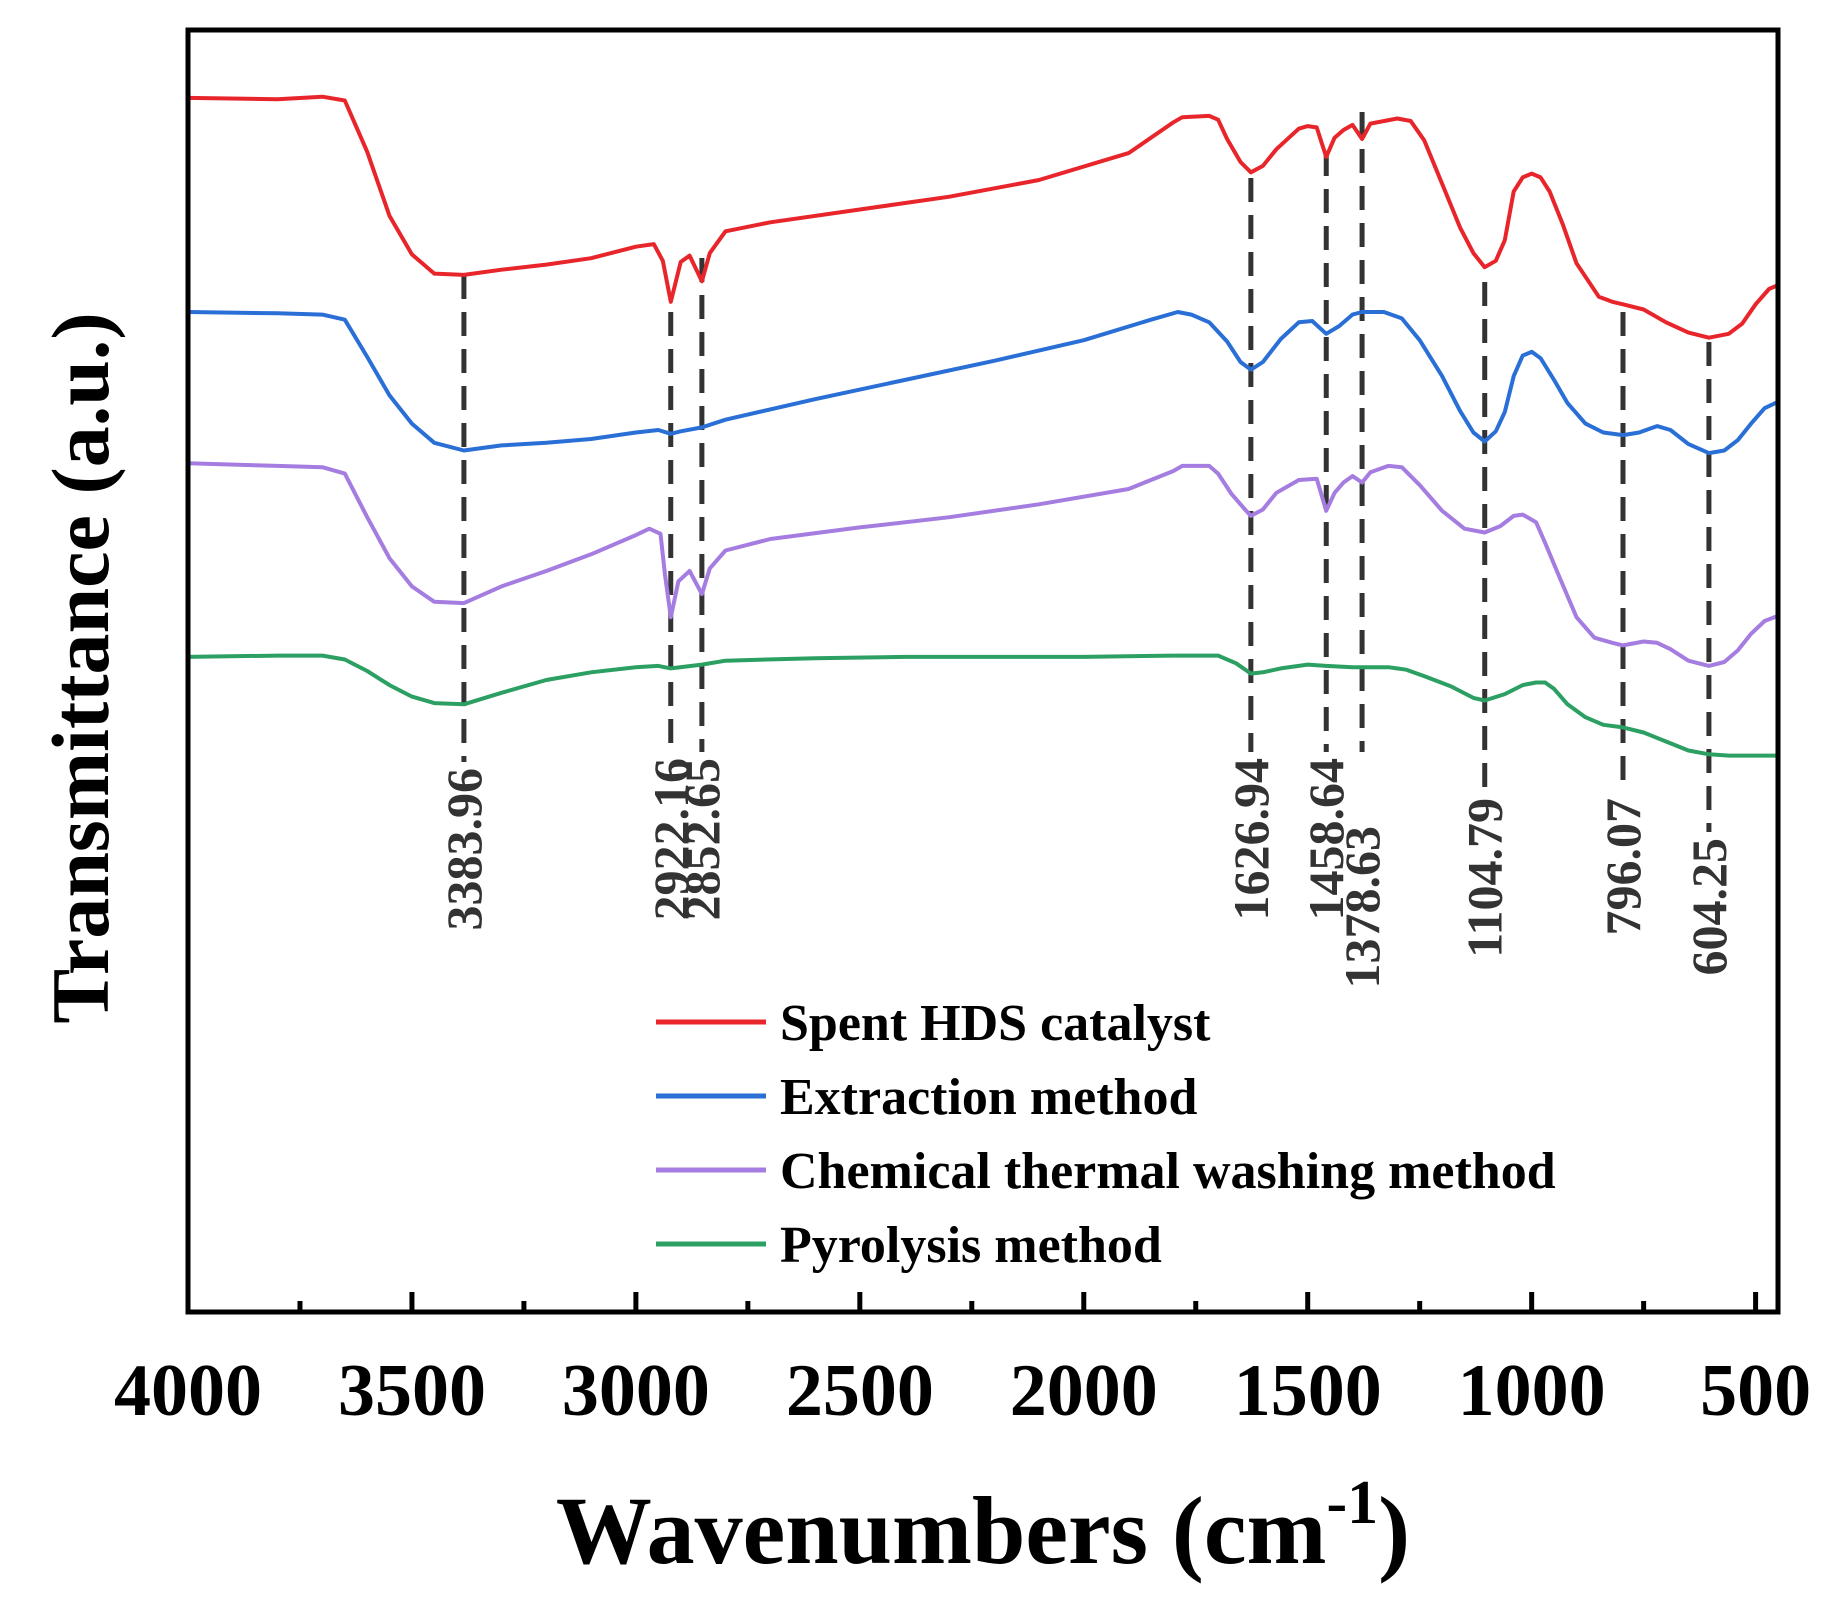  Describe the element at coordinates (80, 667) in the screenshot. I see `y-axis-title: Transmittance (a.u.)` at that location.